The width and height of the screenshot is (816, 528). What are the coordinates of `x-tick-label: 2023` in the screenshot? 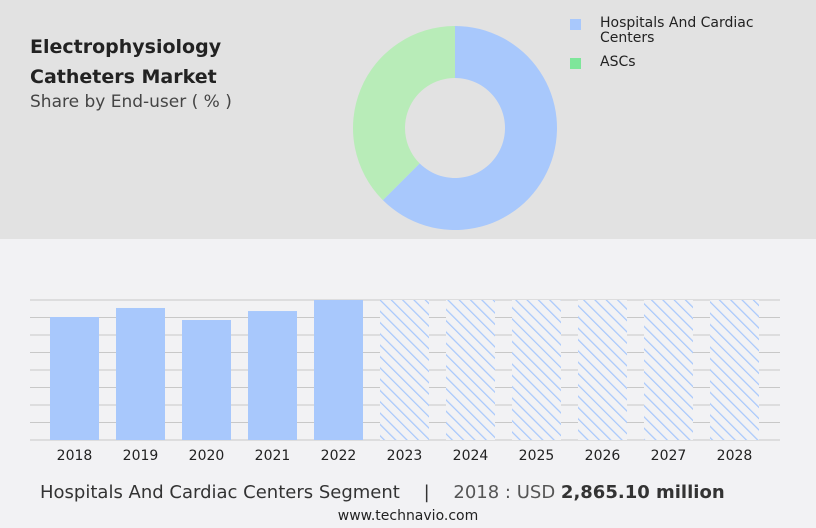 It's located at (405, 456).